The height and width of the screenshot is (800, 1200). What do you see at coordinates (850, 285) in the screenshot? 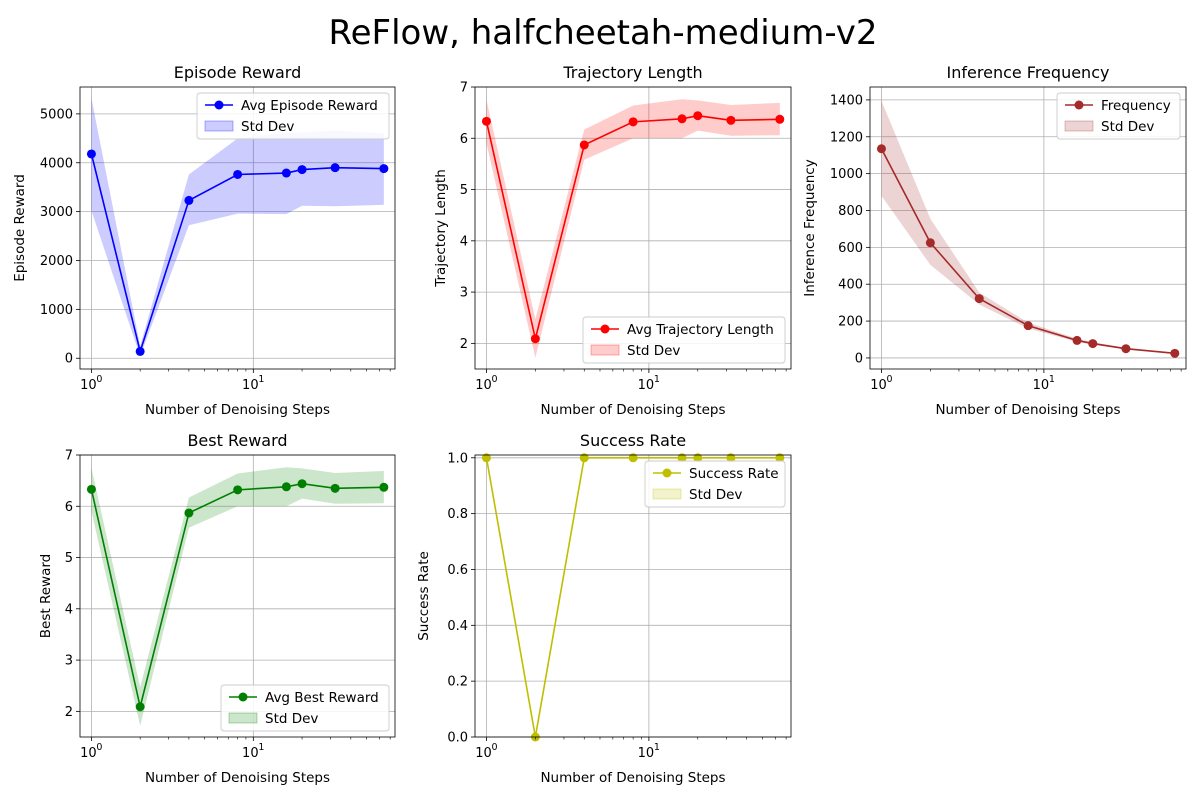
I see `y-tick-label: 400` at bounding box center [850, 285].